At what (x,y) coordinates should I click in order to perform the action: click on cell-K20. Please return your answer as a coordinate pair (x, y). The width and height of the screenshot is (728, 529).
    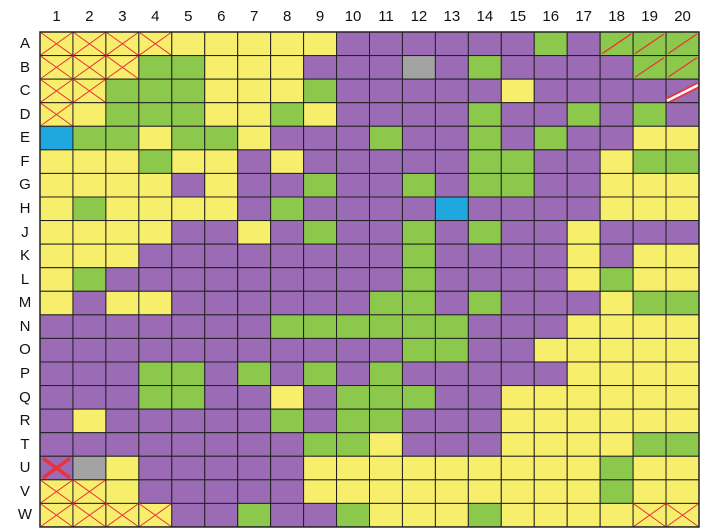
    Looking at the image, I should click on (682, 256).